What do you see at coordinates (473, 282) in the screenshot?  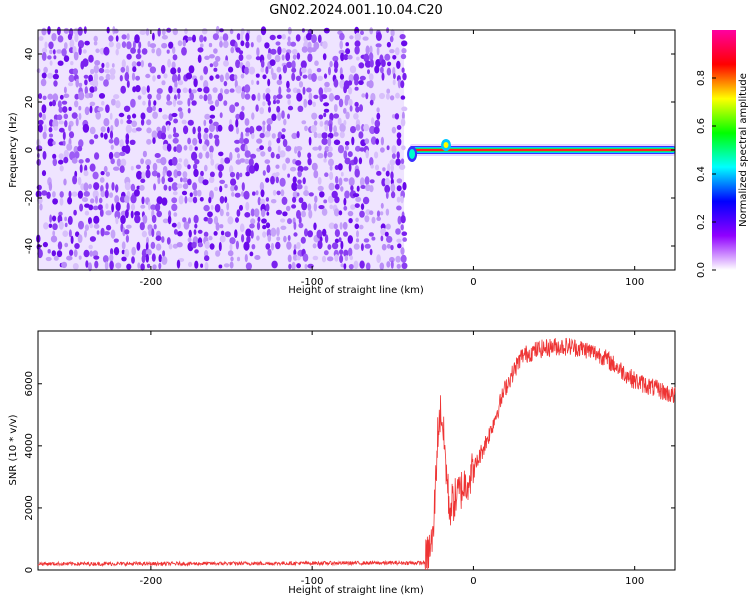 I see `x-tick-label: 0` at bounding box center [473, 282].